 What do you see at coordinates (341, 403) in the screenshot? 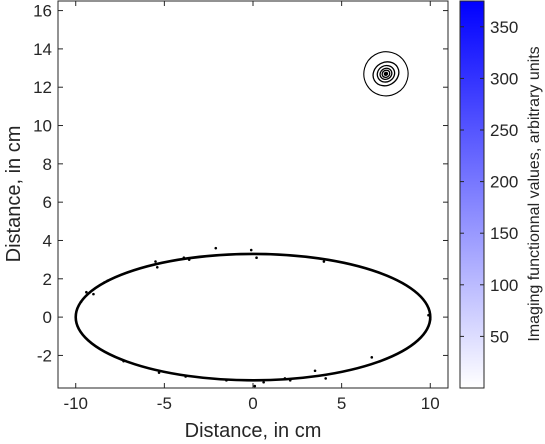
I see `x-tick-label: 5` at bounding box center [341, 403].